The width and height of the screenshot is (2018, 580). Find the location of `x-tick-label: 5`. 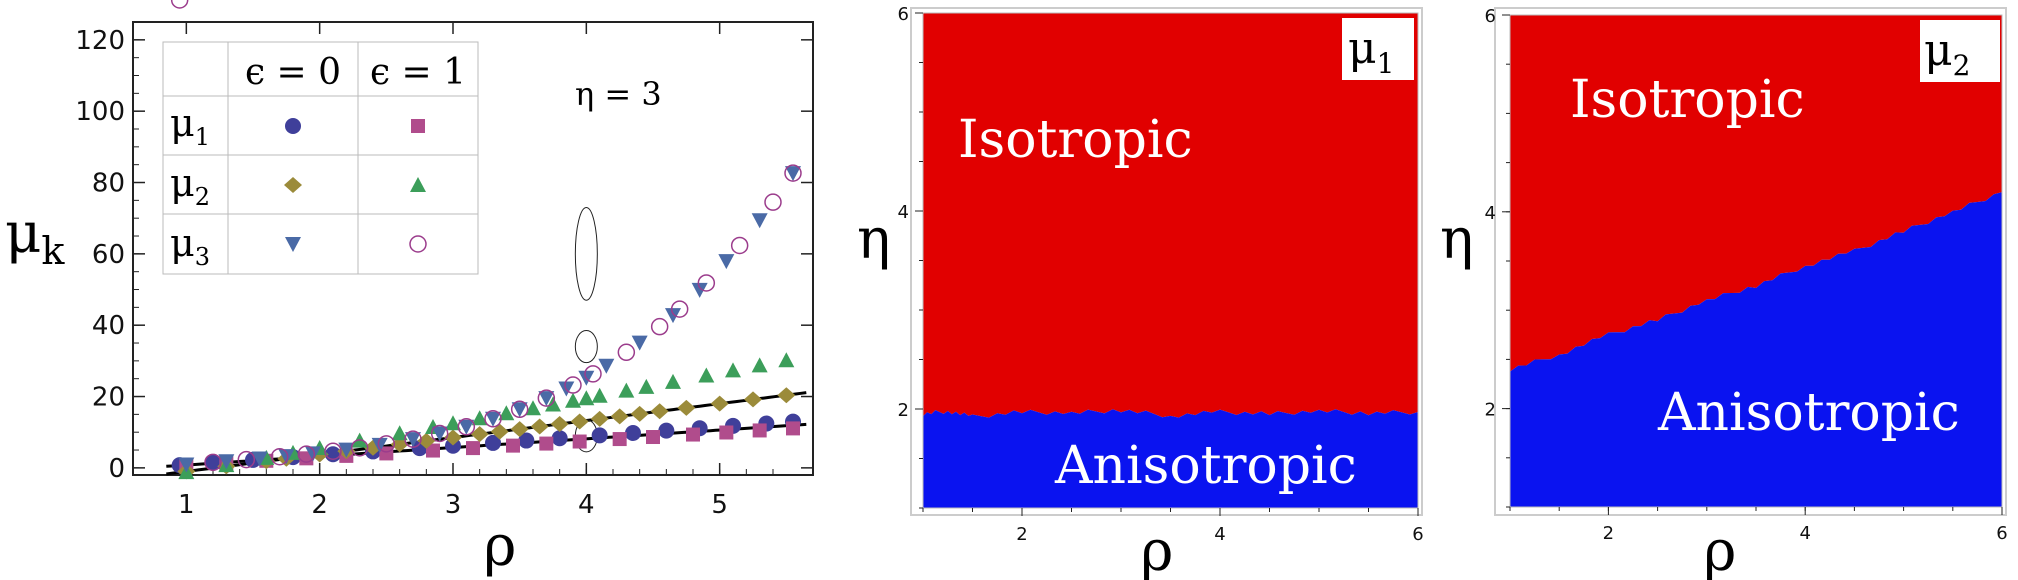

x-tick-label: 5 is located at coordinates (719, 505).